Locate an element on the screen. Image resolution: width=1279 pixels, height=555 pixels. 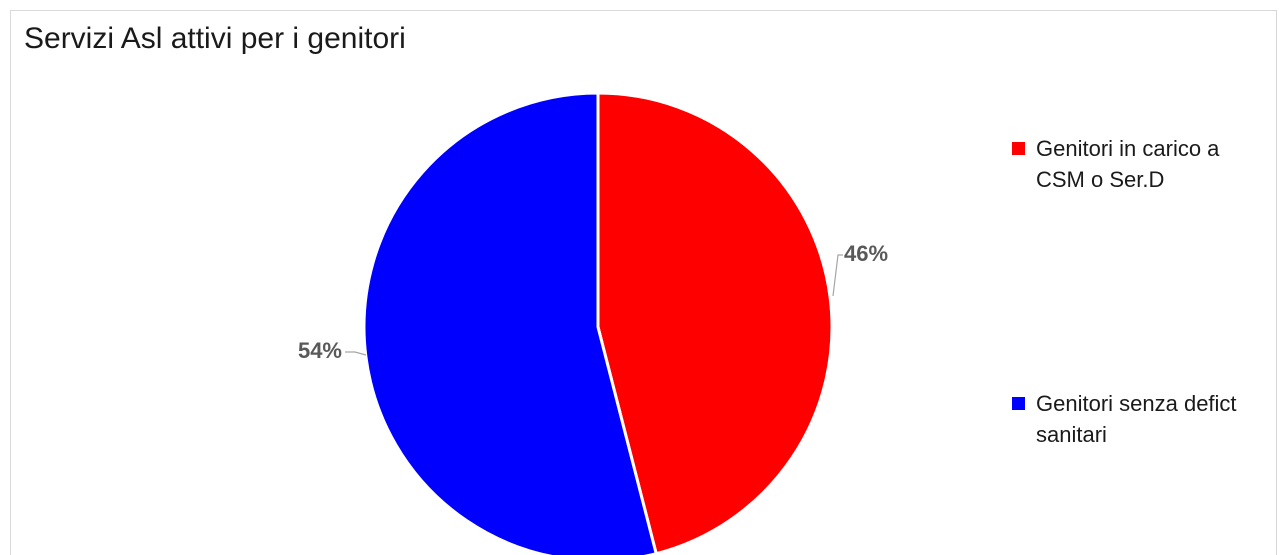
data-label-slice-senza-deficit: 54% is located at coordinates (320, 350).